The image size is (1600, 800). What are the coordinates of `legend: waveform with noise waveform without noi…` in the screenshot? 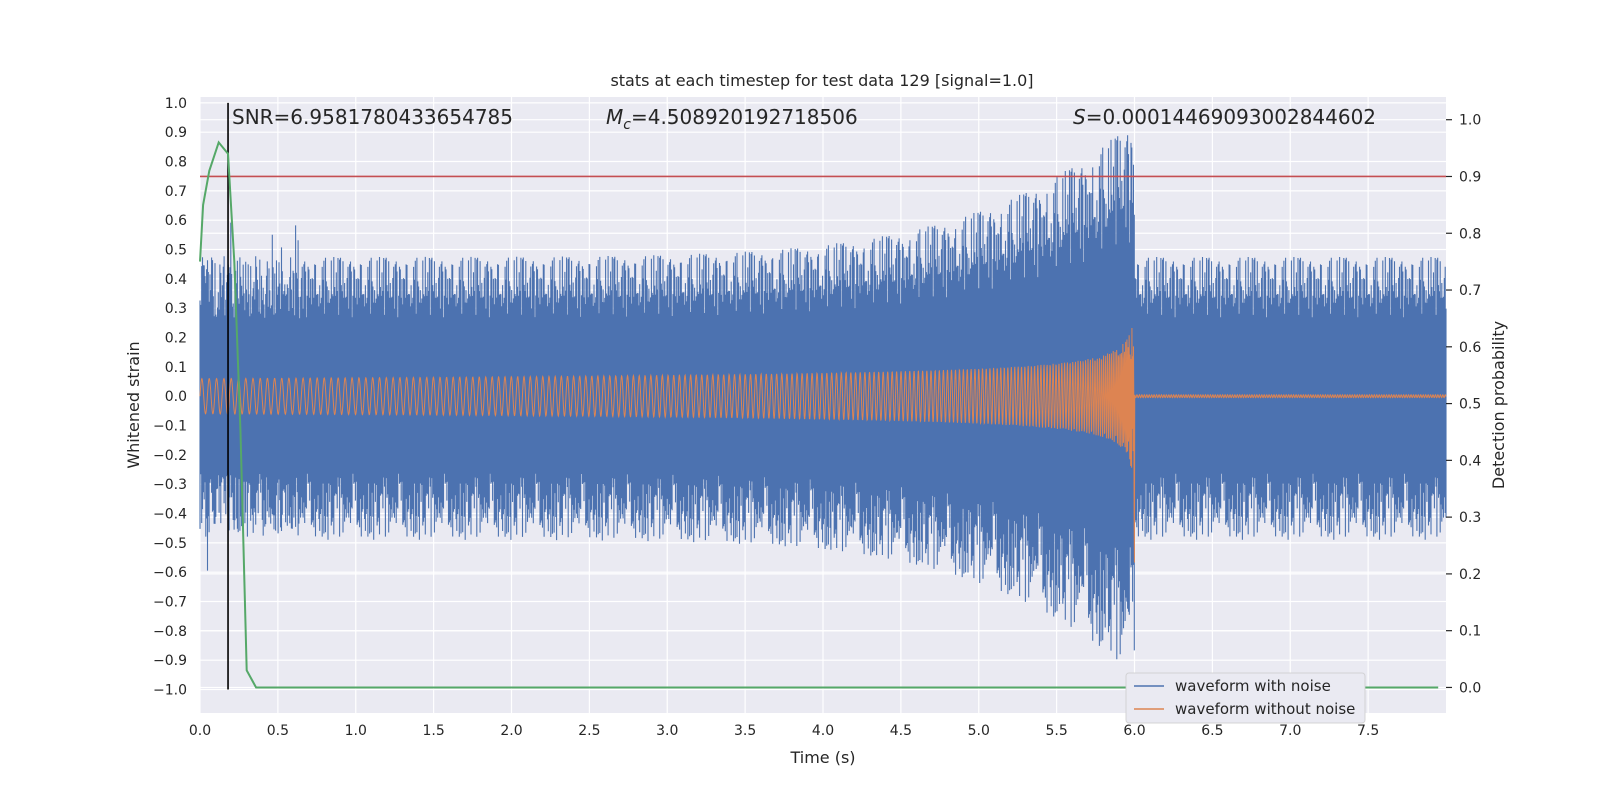 It's located at (1245, 698).